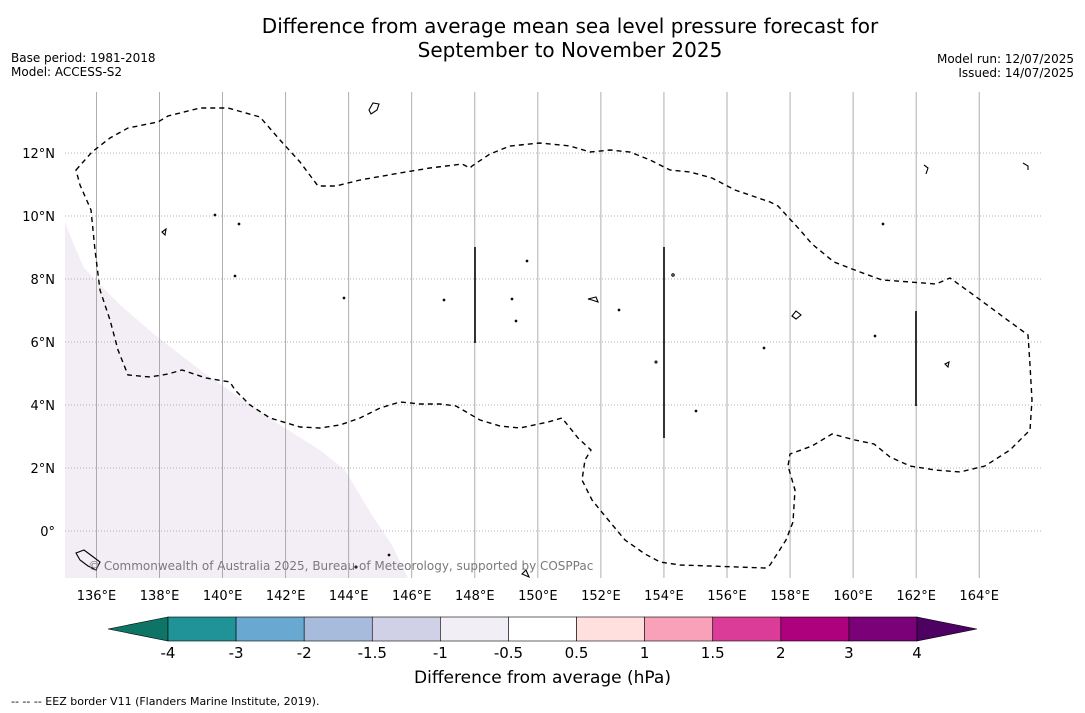 The height and width of the screenshot is (713, 1085). What do you see at coordinates (849, 653) in the screenshot?
I see `colorbar-tick-label: 3` at bounding box center [849, 653].